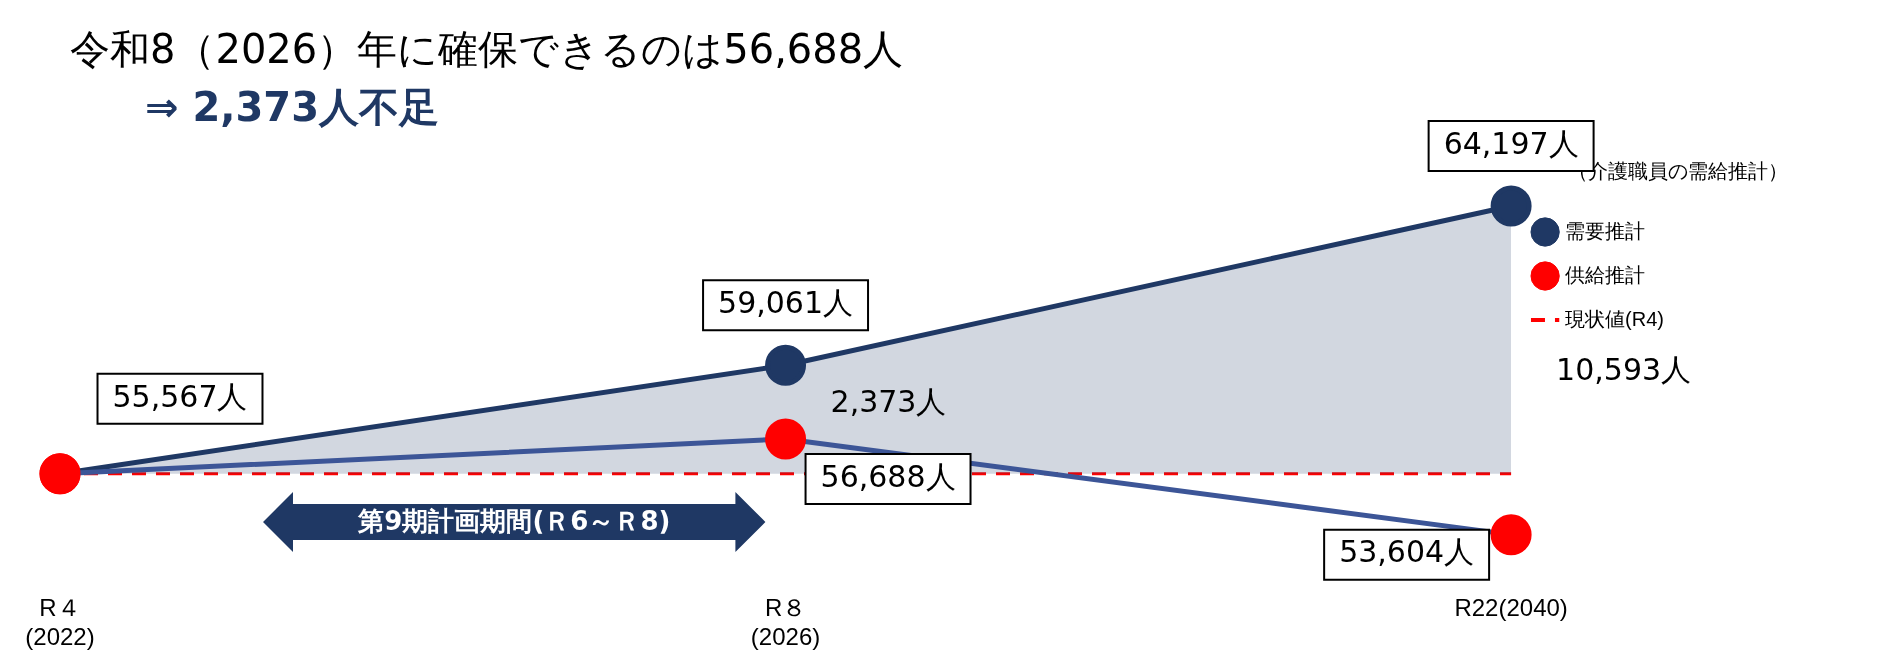 The height and width of the screenshot is (666, 1904). Describe the element at coordinates (1511, 143) in the screenshot. I see `data-label: 64,197人` at that location.